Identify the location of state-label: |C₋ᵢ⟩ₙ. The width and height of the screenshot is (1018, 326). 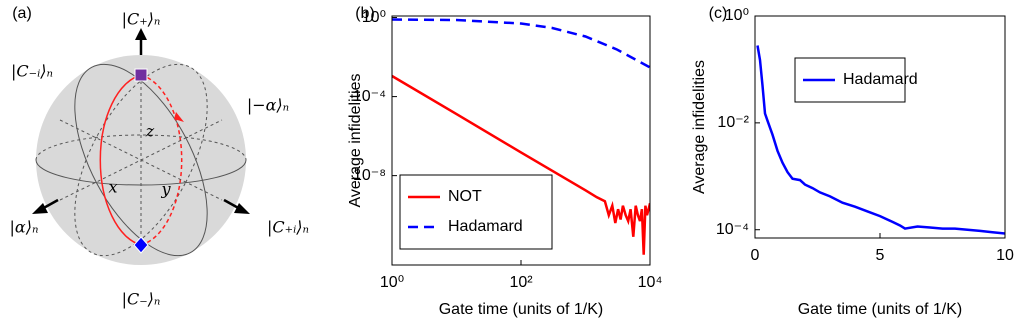
(32, 71).